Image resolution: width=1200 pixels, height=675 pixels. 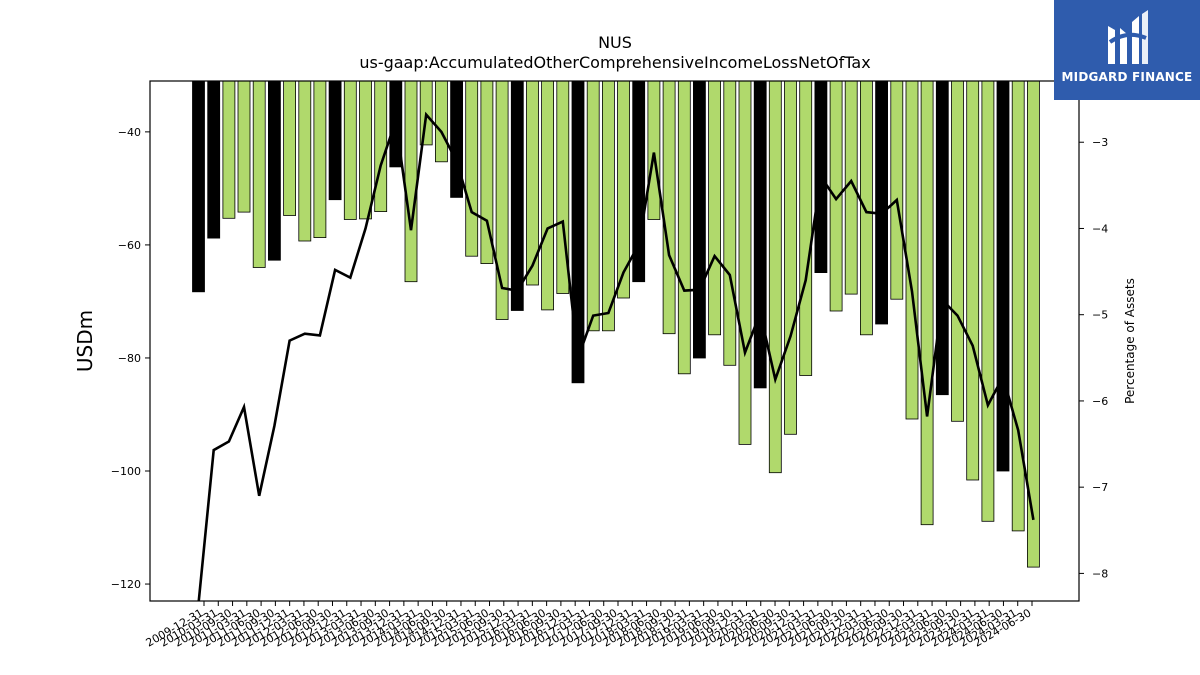 What do you see at coordinates (1100, 401) in the screenshot?
I see `y-right-tick-label: −6` at bounding box center [1100, 401].